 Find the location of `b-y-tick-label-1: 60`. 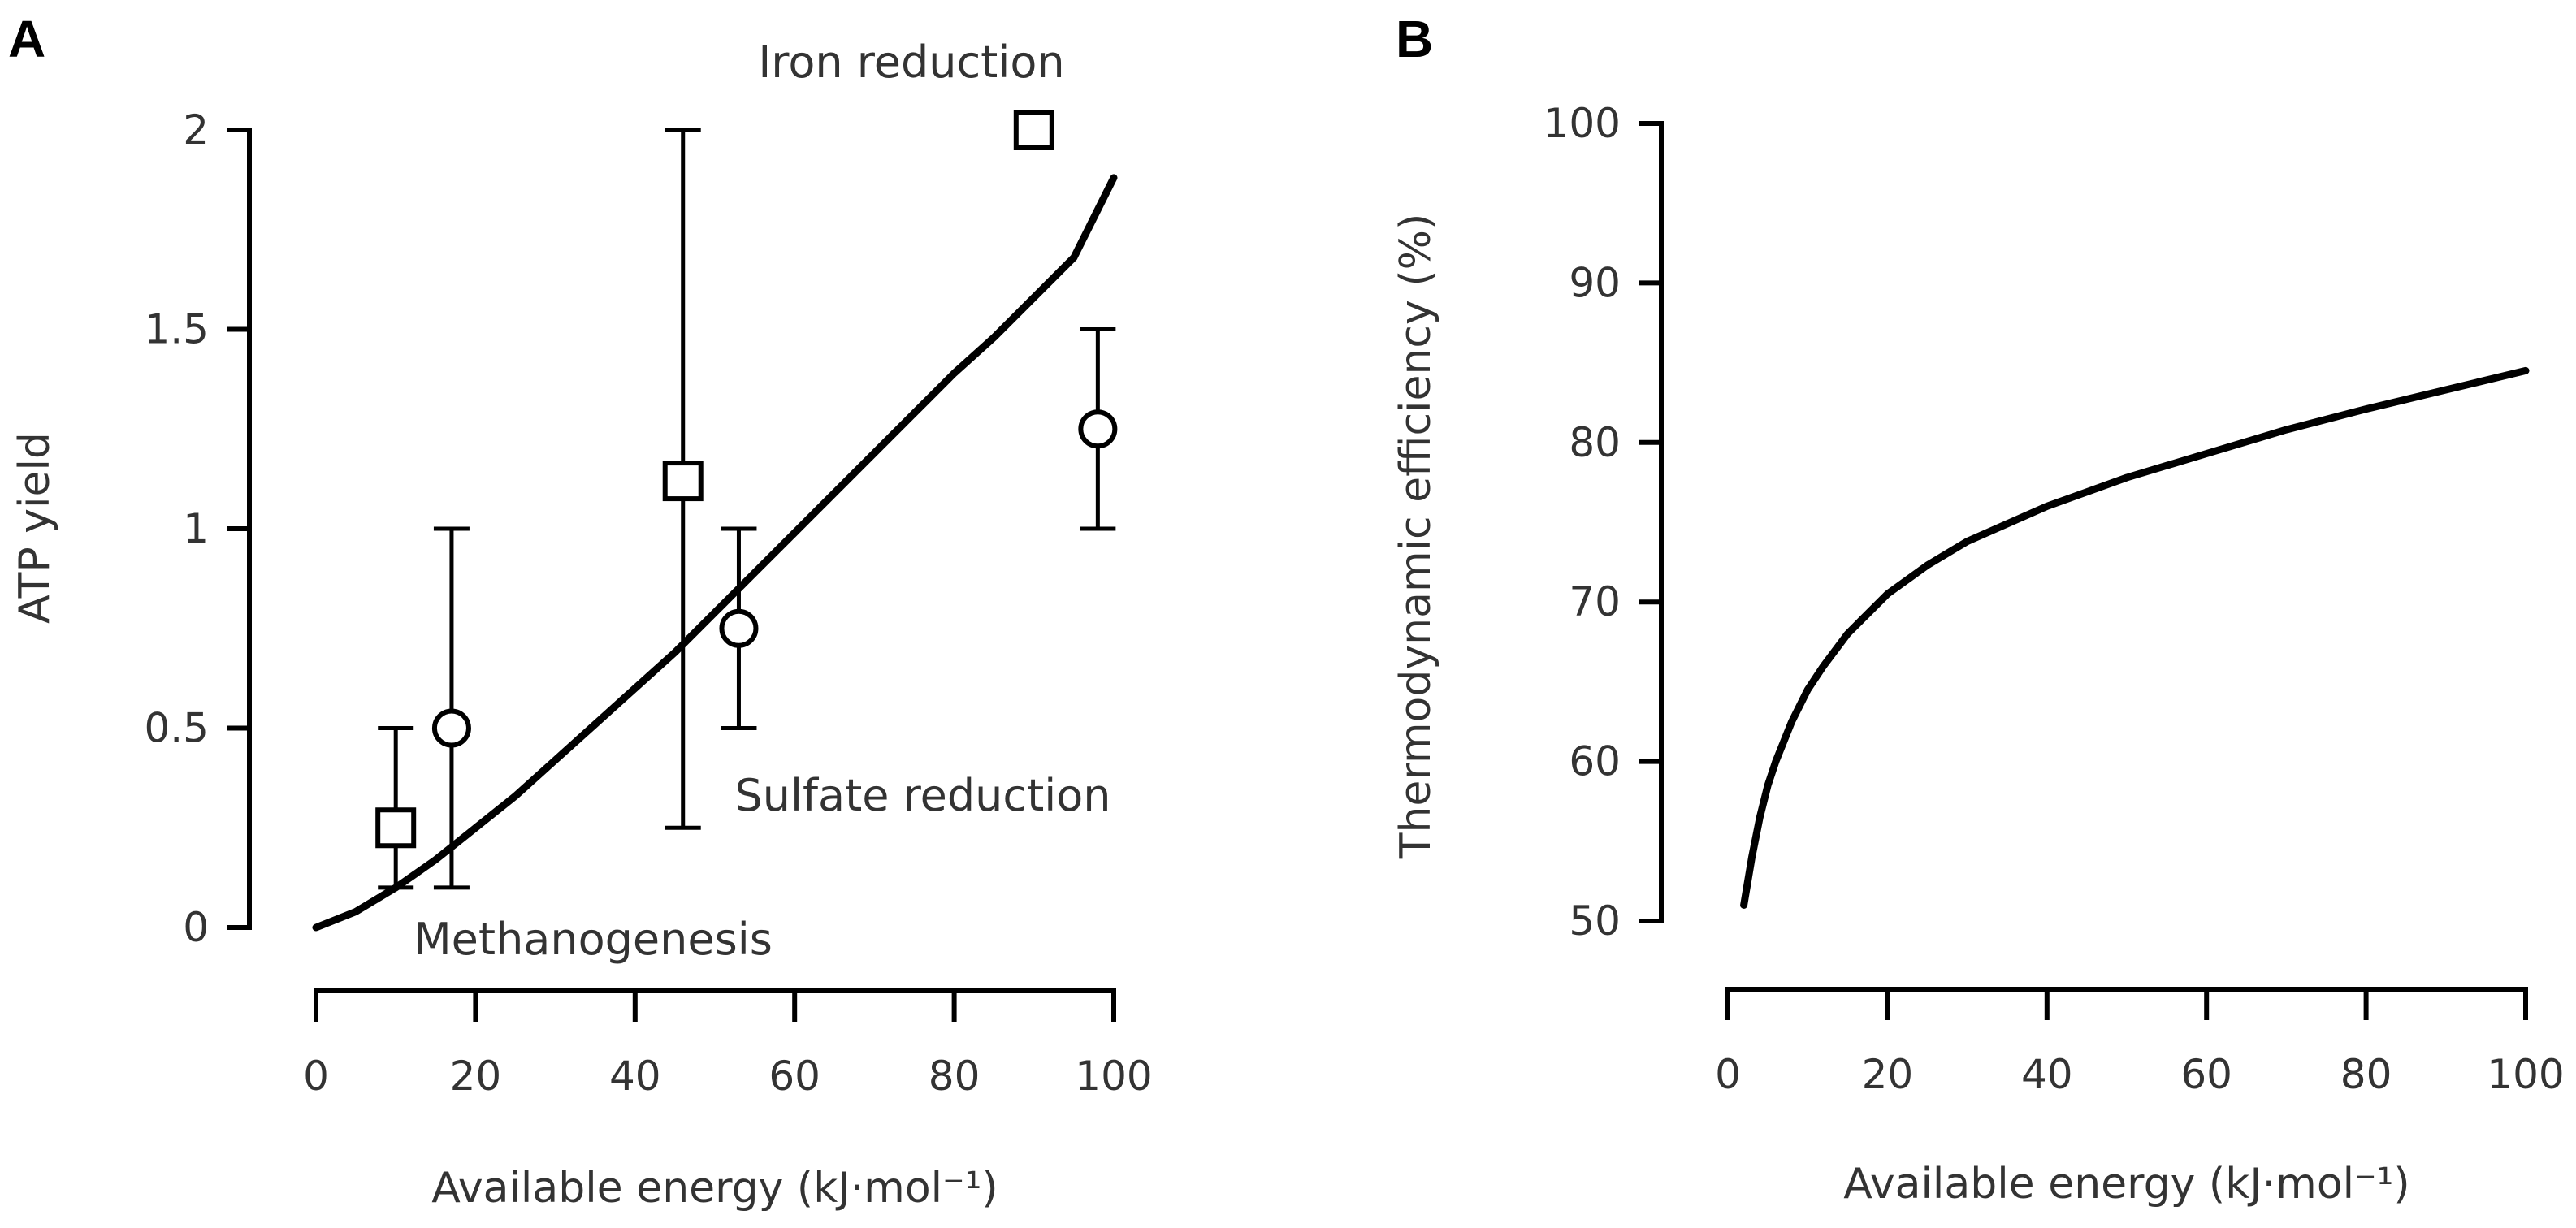

b-y-tick-label-1: 60 is located at coordinates (1595, 762).